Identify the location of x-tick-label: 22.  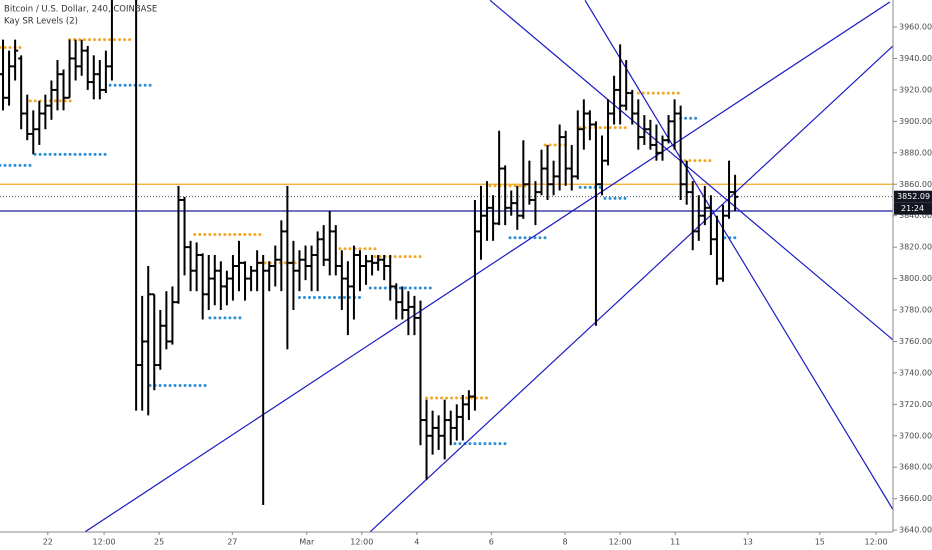
(48, 542).